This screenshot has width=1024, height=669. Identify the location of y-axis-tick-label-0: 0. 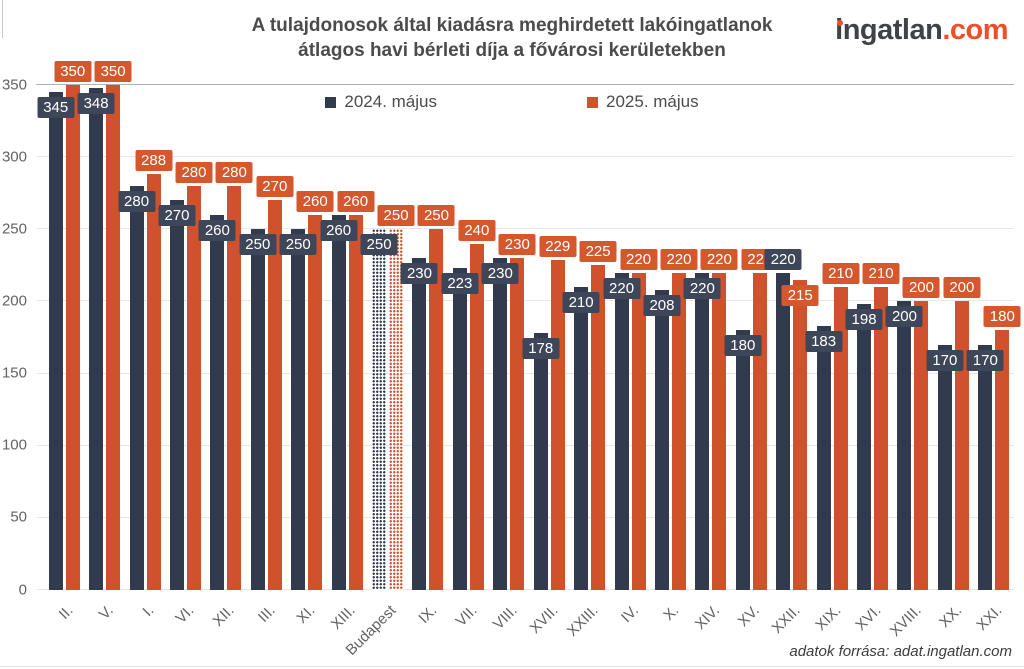
(22, 589).